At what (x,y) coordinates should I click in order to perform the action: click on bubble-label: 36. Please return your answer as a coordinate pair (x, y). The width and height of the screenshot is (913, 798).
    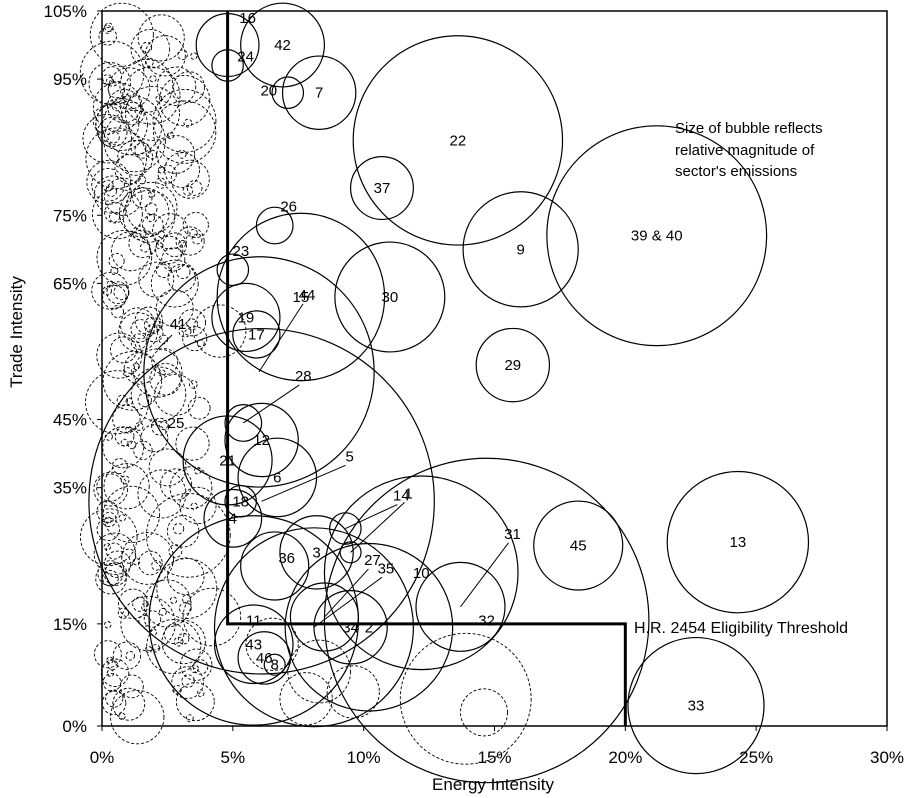
    Looking at the image, I should click on (286, 558).